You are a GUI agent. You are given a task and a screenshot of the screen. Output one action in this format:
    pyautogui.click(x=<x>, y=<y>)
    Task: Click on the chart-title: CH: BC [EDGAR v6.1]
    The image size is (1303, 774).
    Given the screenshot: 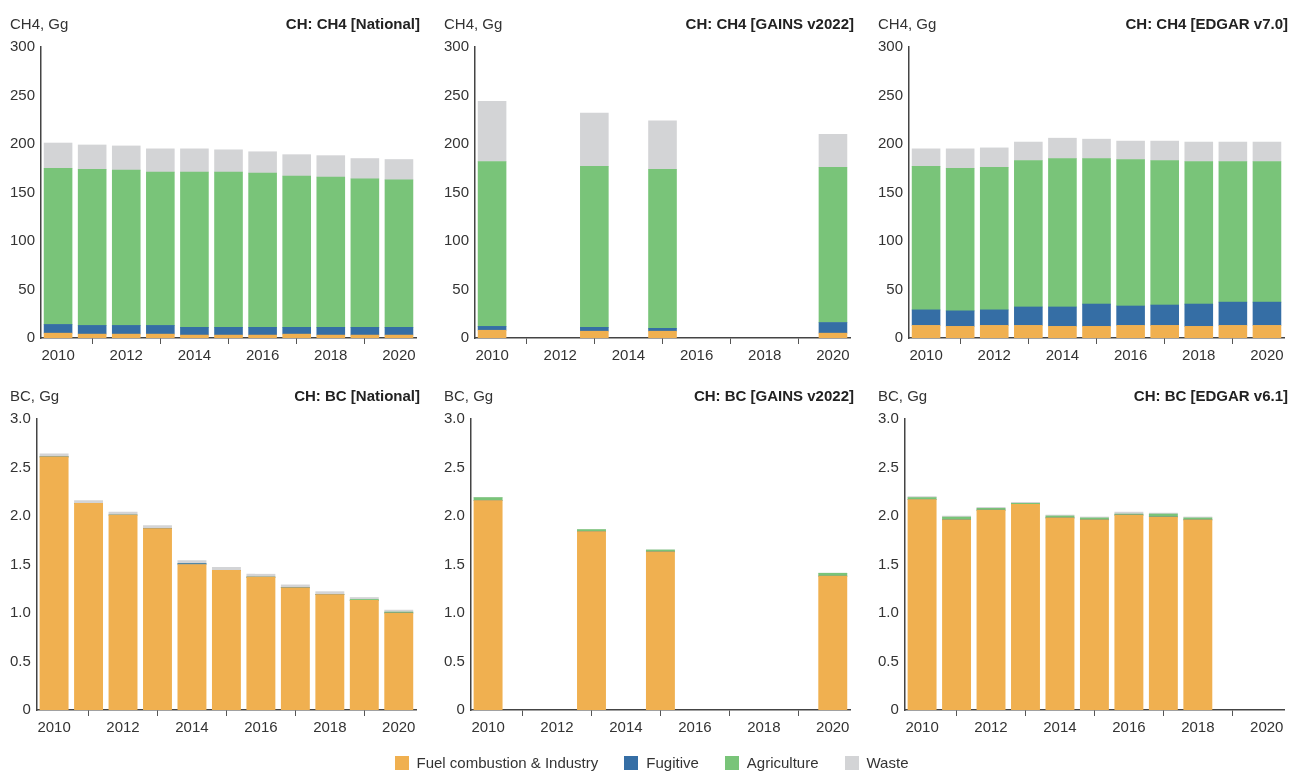 What is the action you would take?
    pyautogui.click(x=1210, y=395)
    